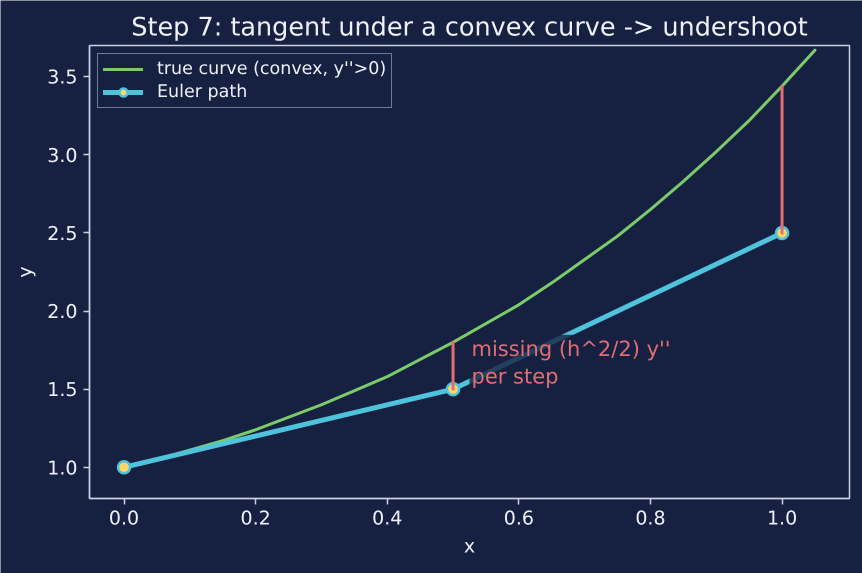 The width and height of the screenshot is (862, 573). I want to click on y-tick-label: 1.0, so click(62, 468).